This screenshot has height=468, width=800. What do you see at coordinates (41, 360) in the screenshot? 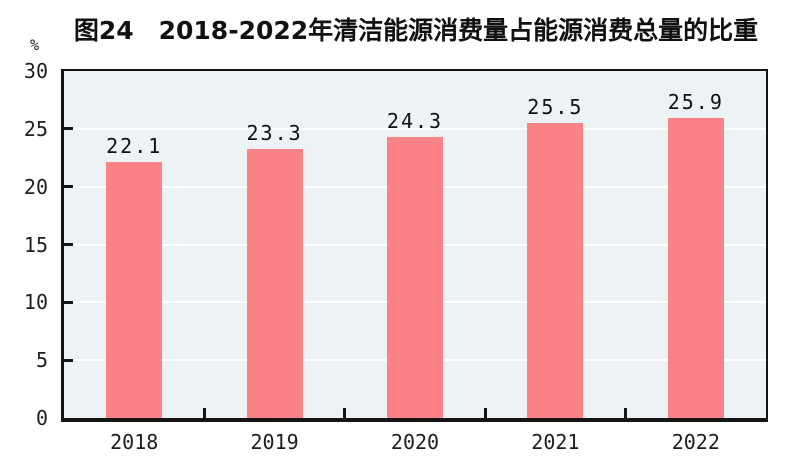
I see `y-axis-tick-label: 5` at bounding box center [41, 360].